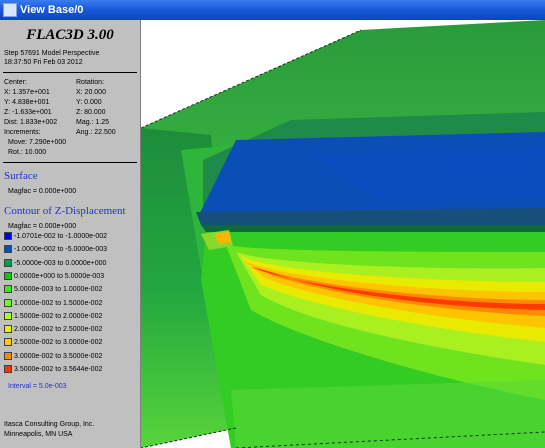 This screenshot has height=448, width=545. I want to click on legend-item: 5.0000e-003 to 1.0000e-002, so click(71, 289).